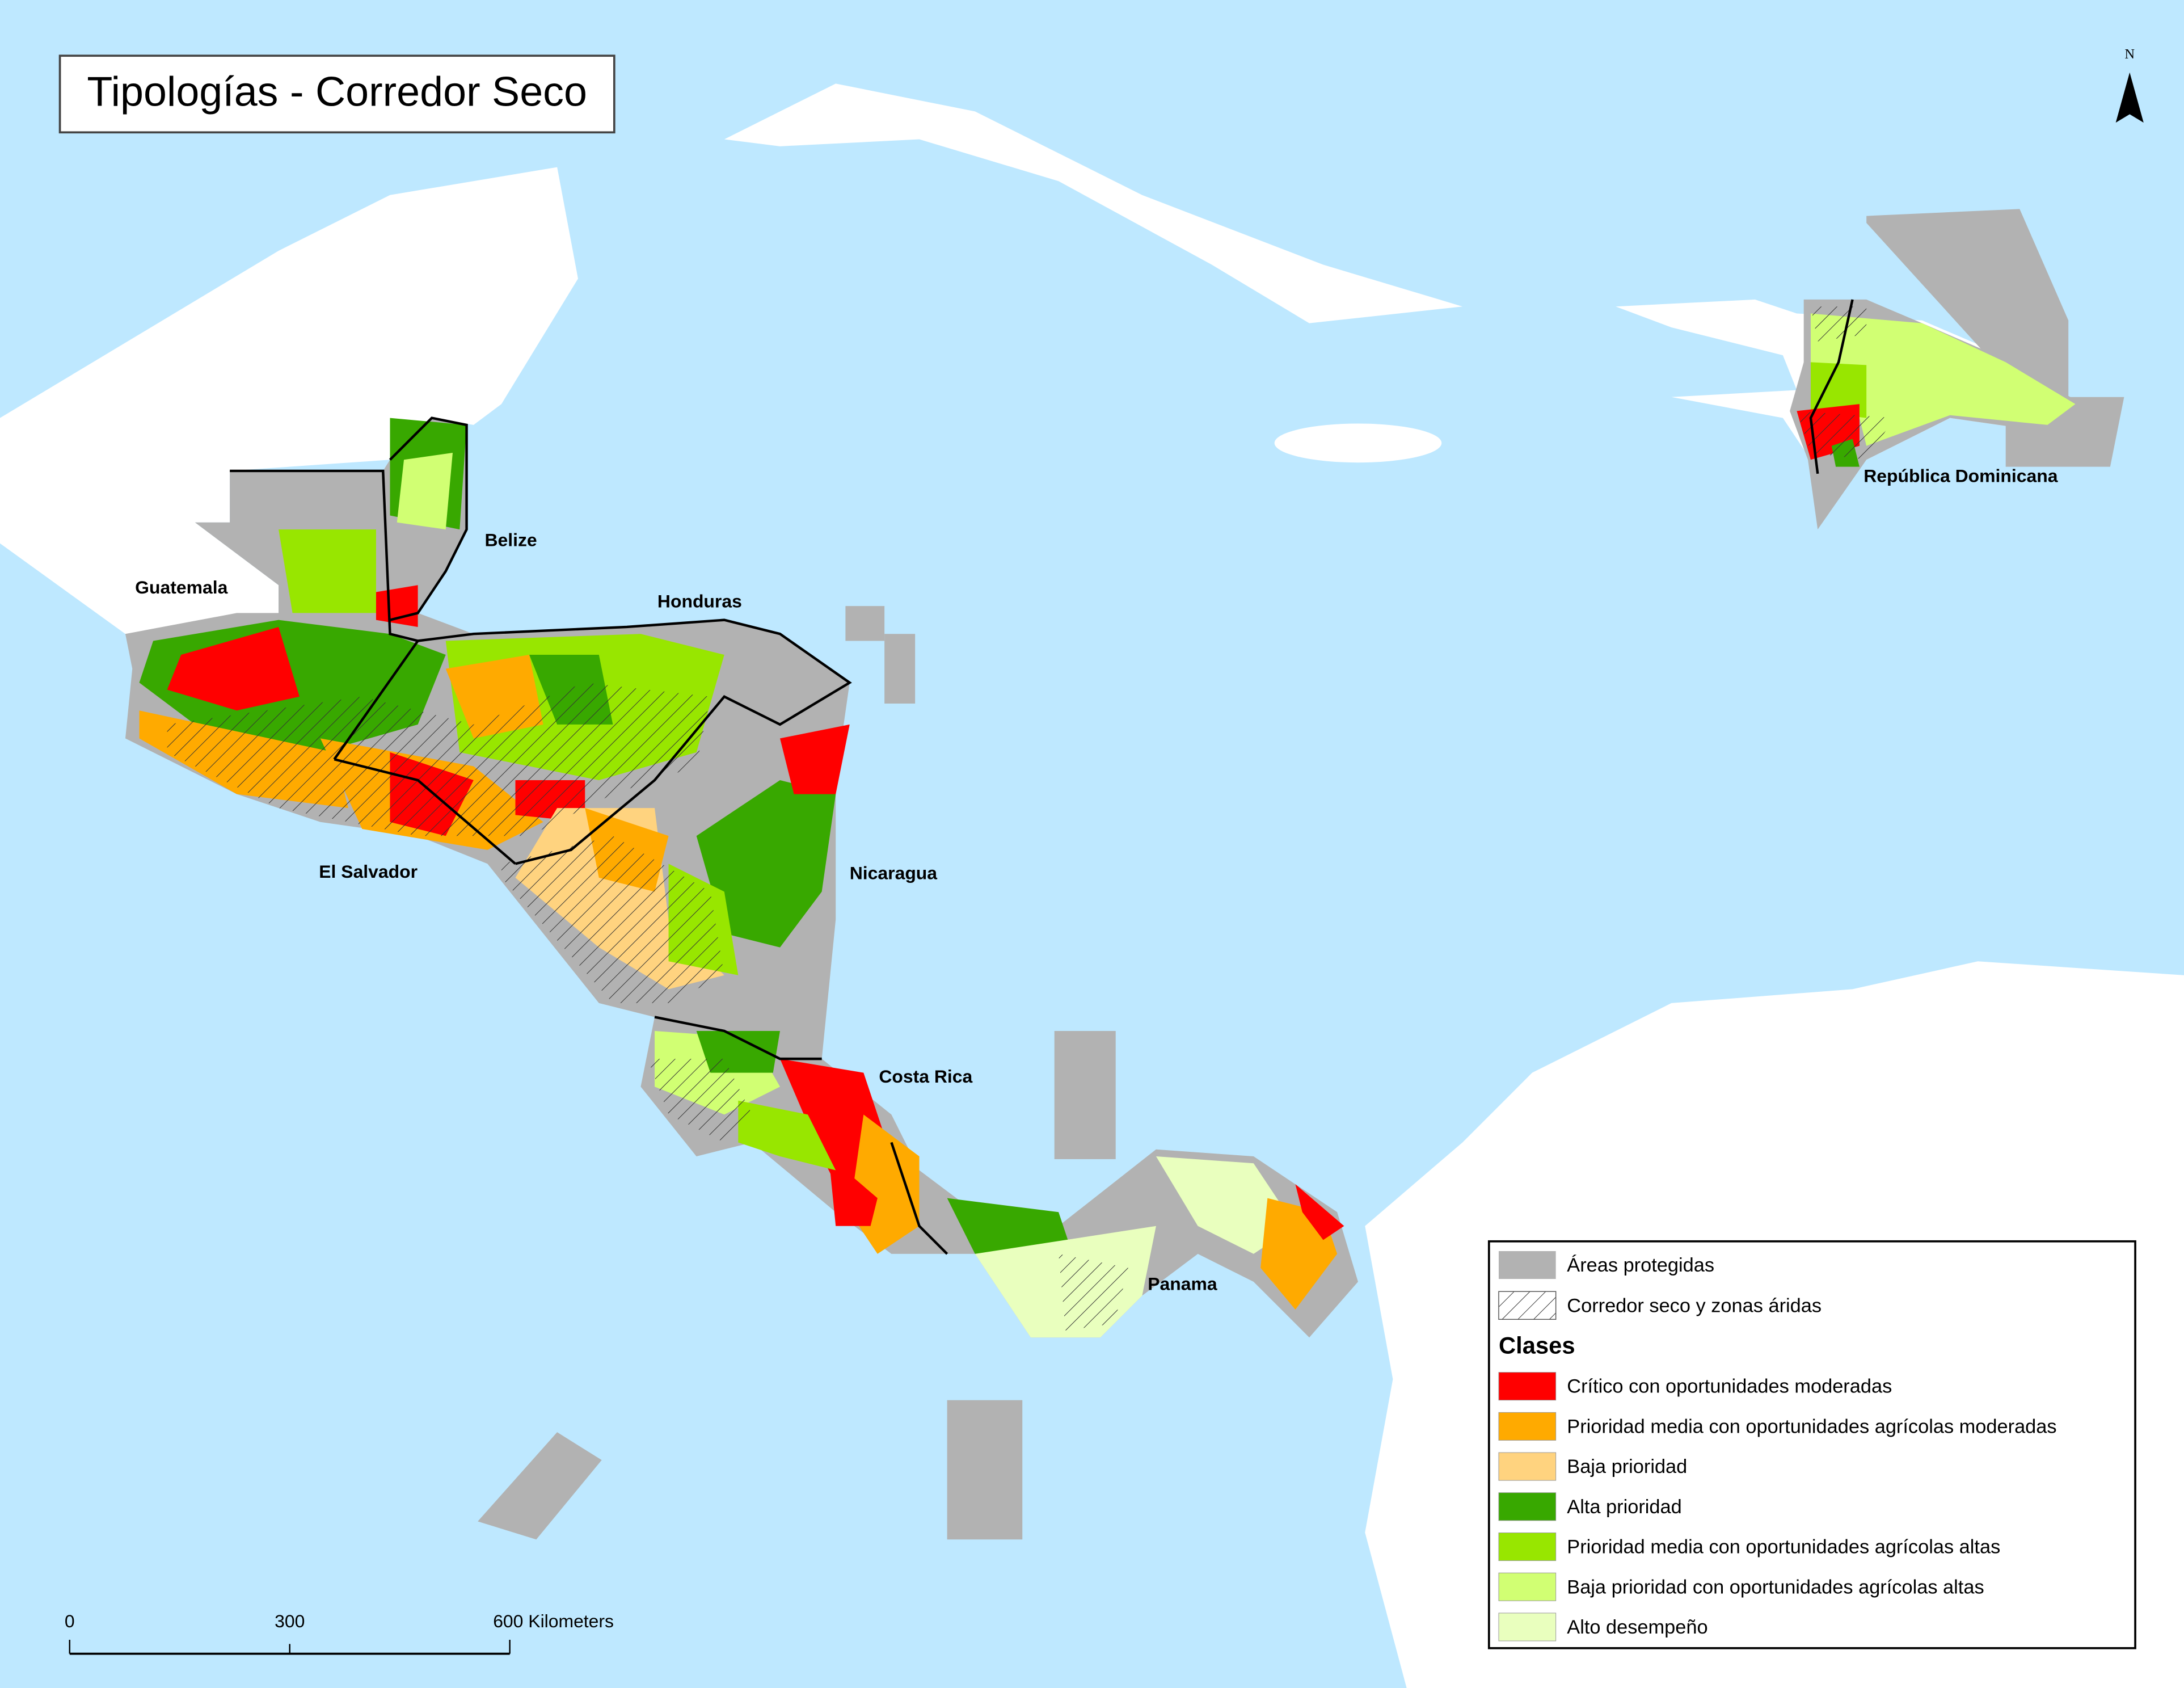 The width and height of the screenshot is (2184, 1688). Describe the element at coordinates (2129, 97) in the screenshot. I see `north-arrow` at that location.